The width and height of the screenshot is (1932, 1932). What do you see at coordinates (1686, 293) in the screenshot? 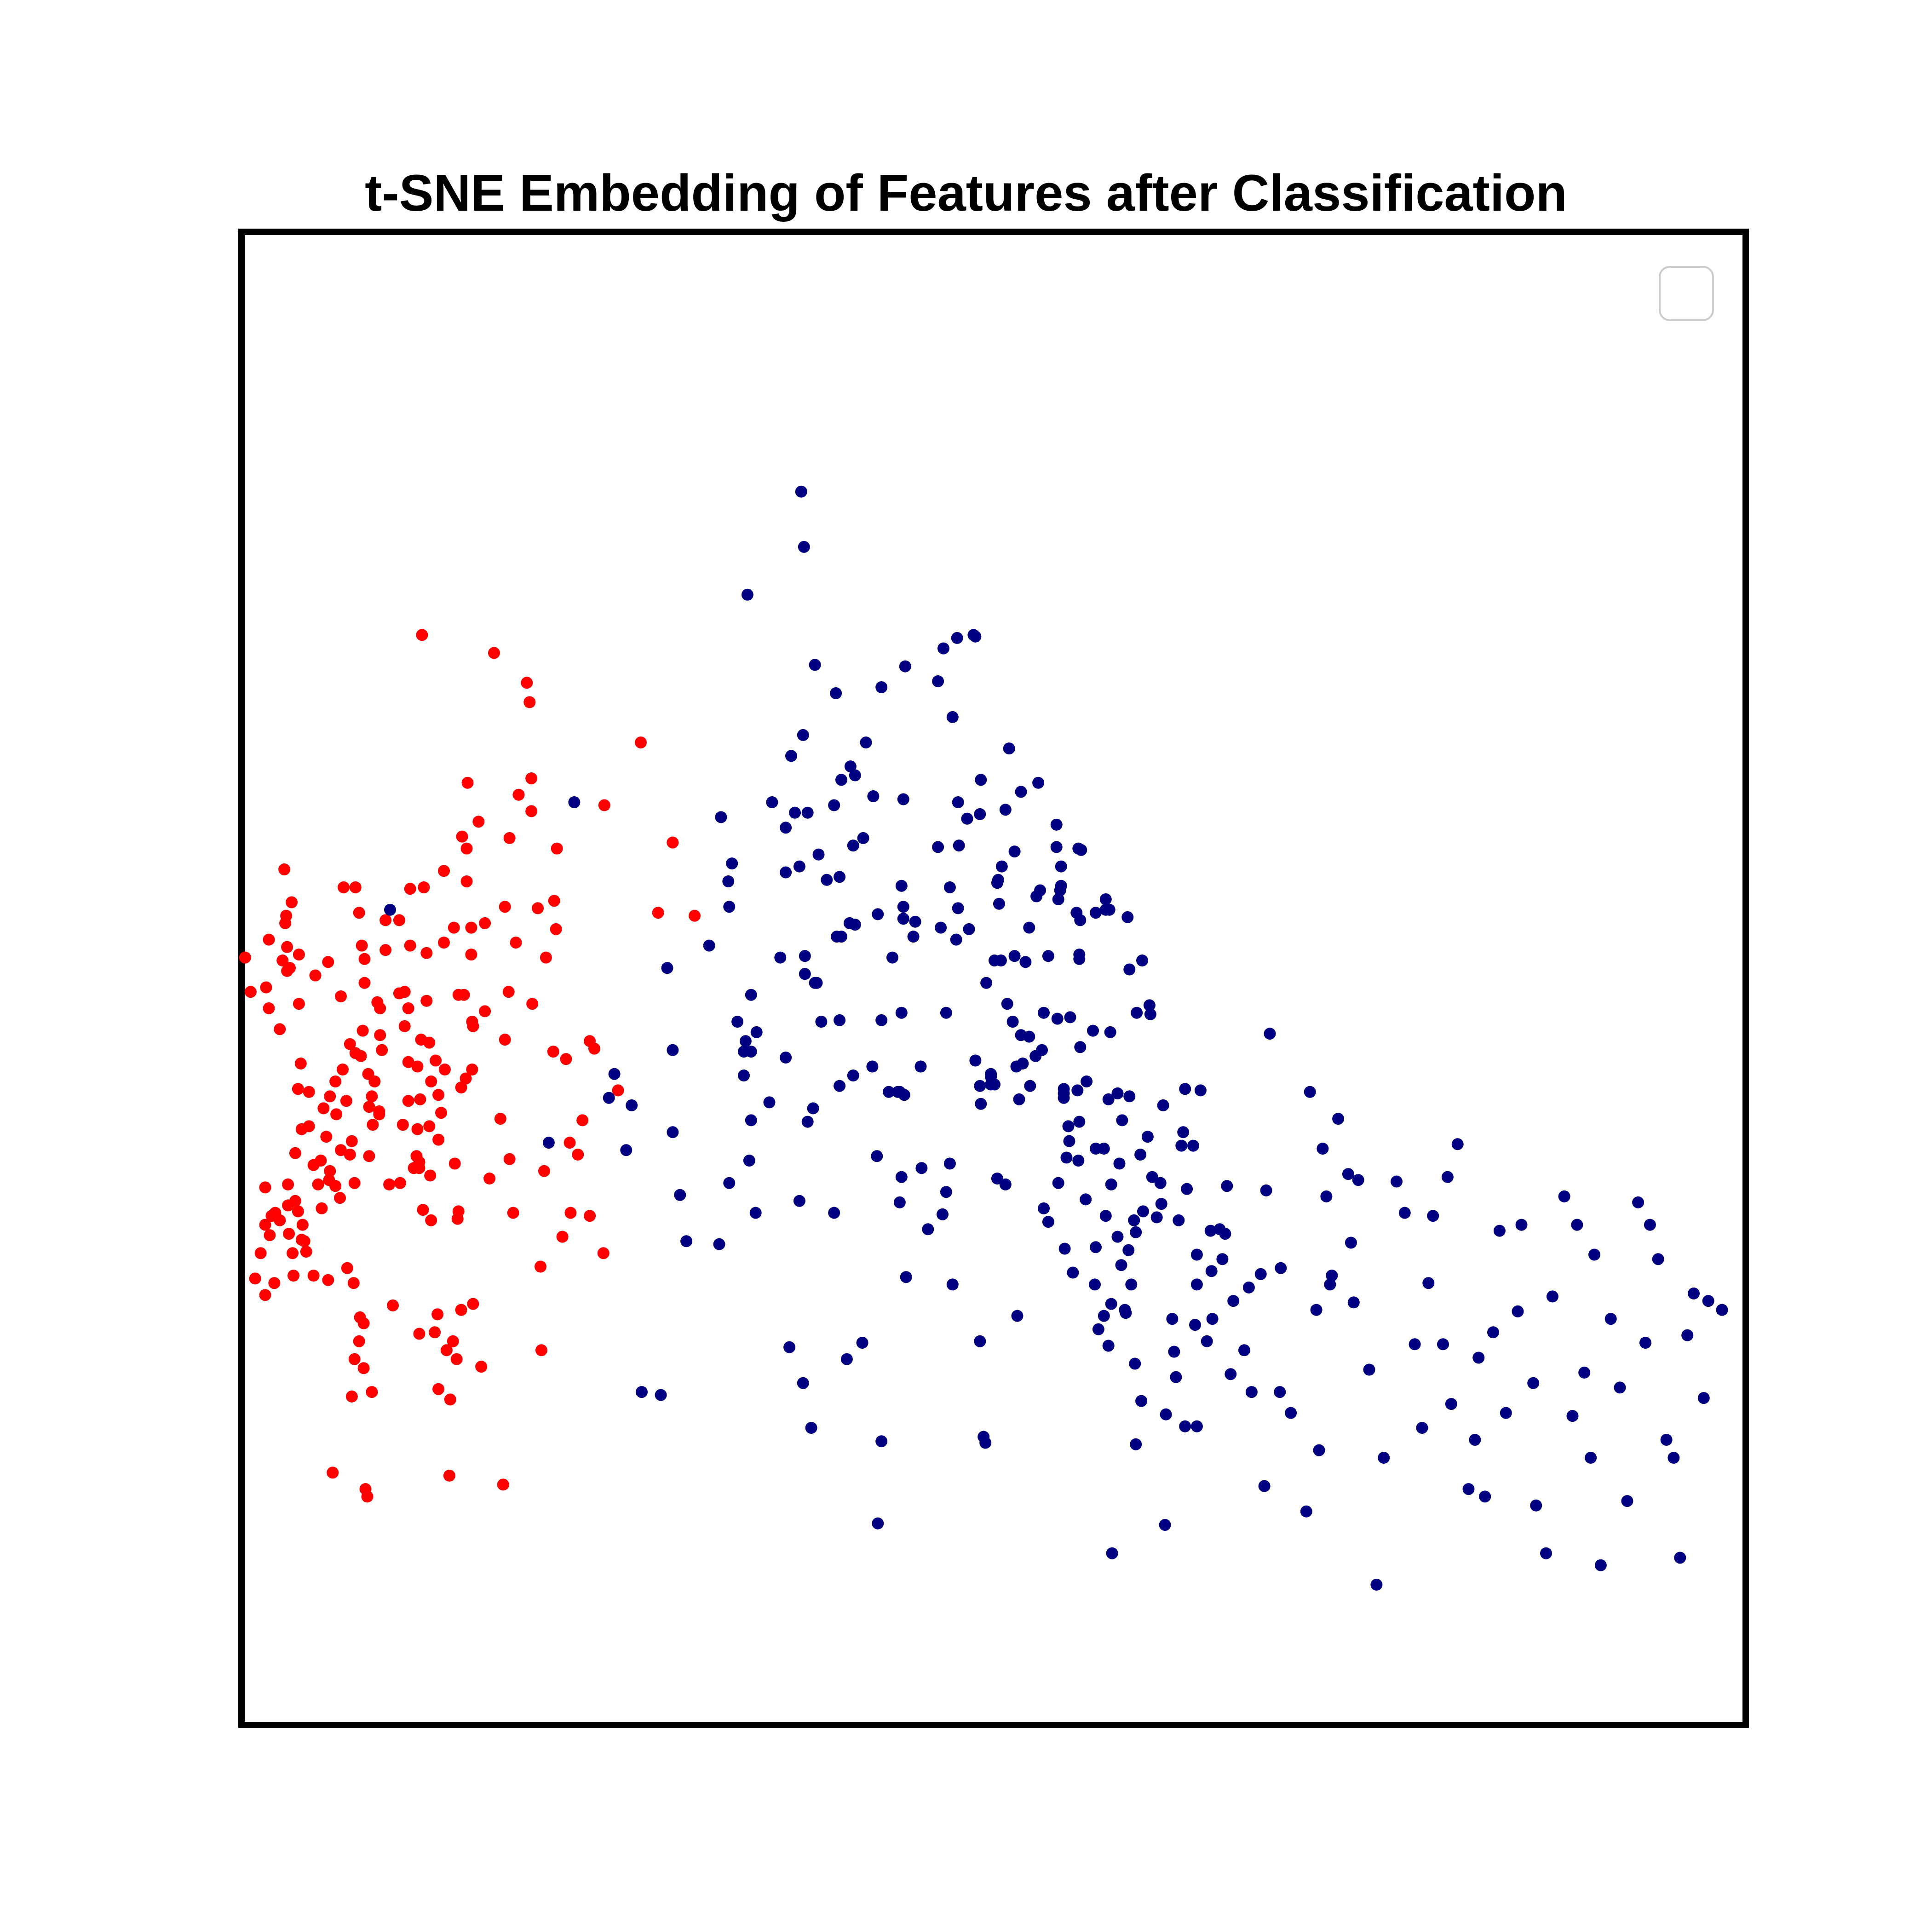
I see `legend-box` at bounding box center [1686, 293].